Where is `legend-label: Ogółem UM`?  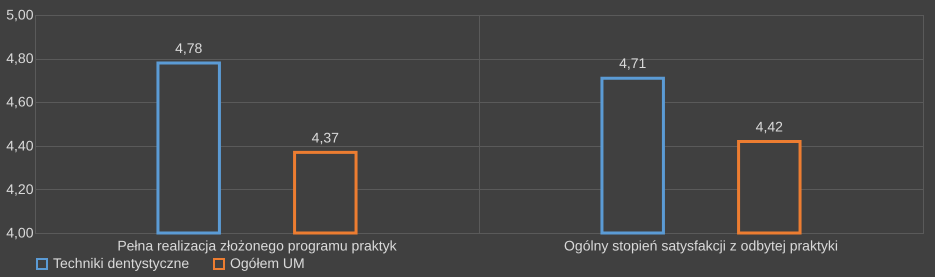 legend-label: Ogółem UM is located at coordinates (267, 263).